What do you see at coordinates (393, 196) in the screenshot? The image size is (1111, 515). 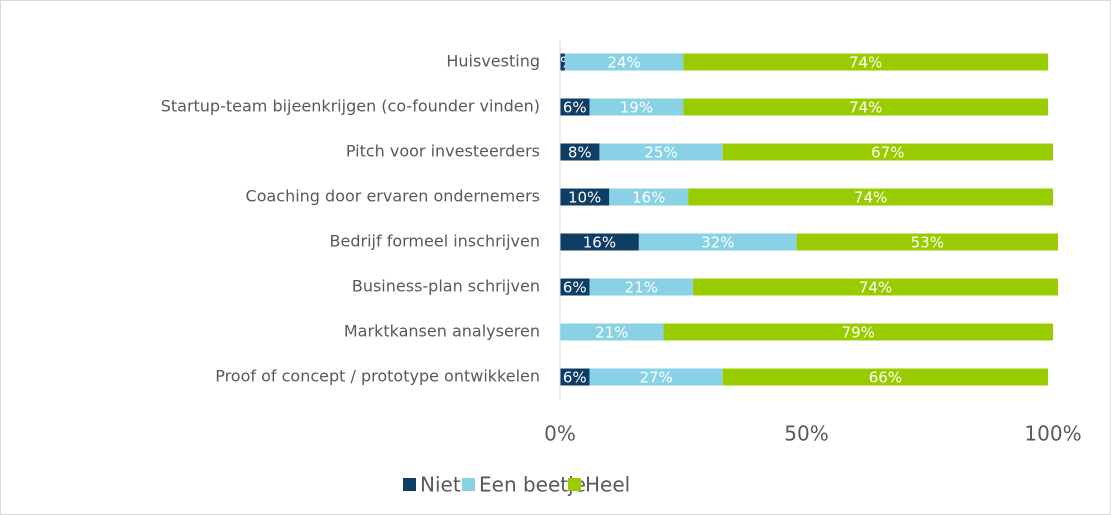 I see `category-label: Coaching door ervaren ondernemers` at bounding box center [393, 196].